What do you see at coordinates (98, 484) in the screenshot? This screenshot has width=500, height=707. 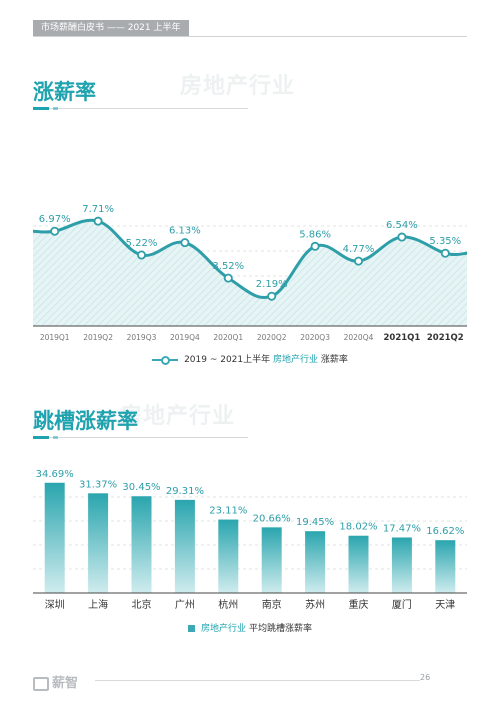 I see `bar-data-label: 31.37%` at bounding box center [98, 484].